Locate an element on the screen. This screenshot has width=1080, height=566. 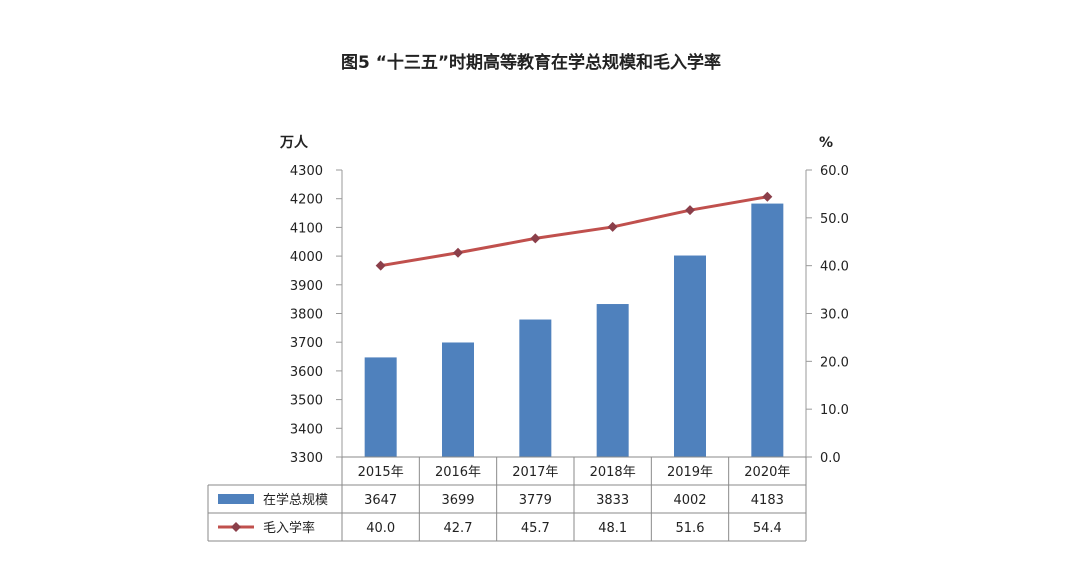
x-tick-label: 2018年 is located at coordinates (613, 472).